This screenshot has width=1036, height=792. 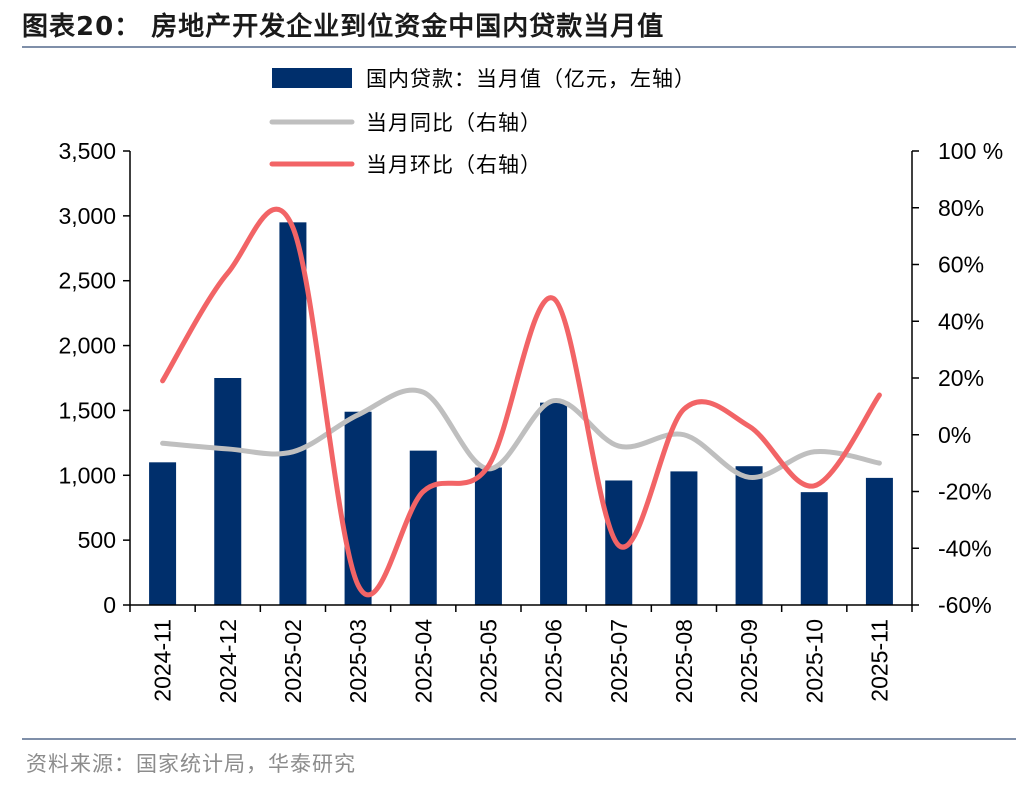 I want to click on x-tick-label: 2025-11, so click(x=879, y=660).